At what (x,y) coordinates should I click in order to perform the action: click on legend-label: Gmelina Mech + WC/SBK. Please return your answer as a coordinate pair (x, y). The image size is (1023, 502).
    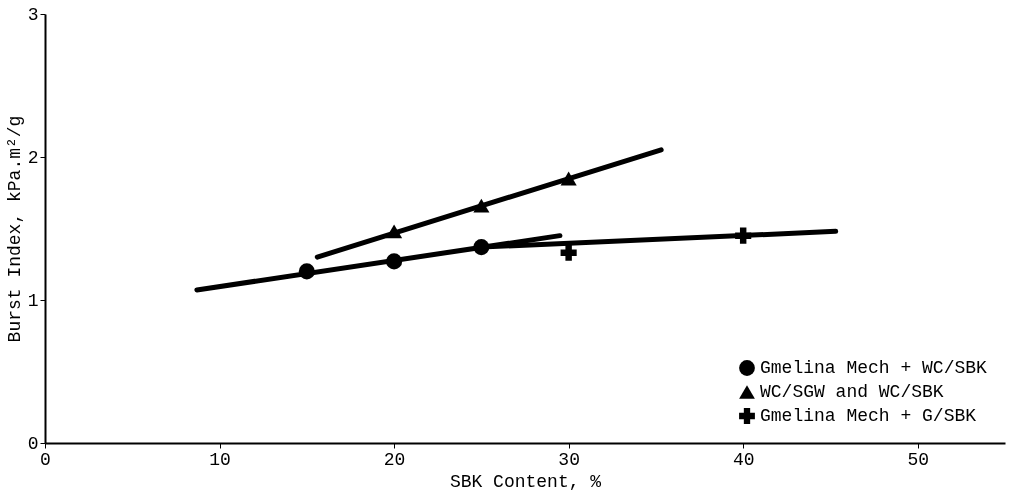
    Looking at the image, I should click on (874, 368).